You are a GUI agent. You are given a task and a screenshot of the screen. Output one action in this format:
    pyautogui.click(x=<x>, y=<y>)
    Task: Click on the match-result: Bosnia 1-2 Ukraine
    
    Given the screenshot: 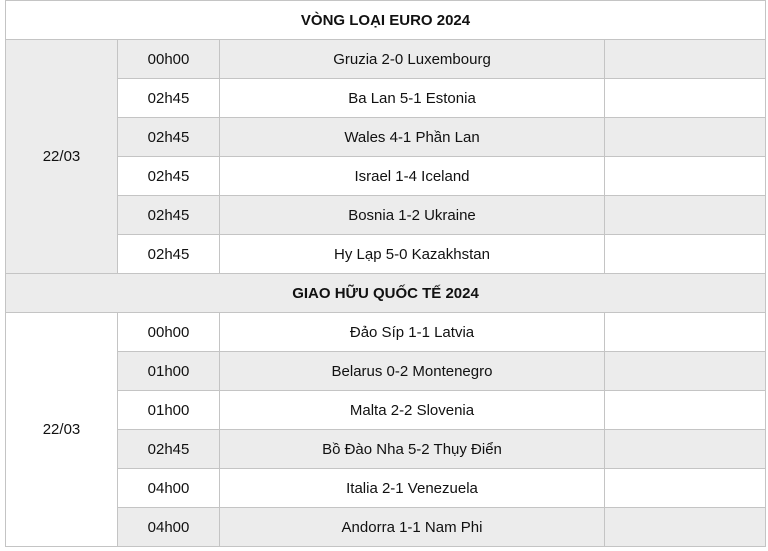 What is the action you would take?
    pyautogui.click(x=412, y=215)
    